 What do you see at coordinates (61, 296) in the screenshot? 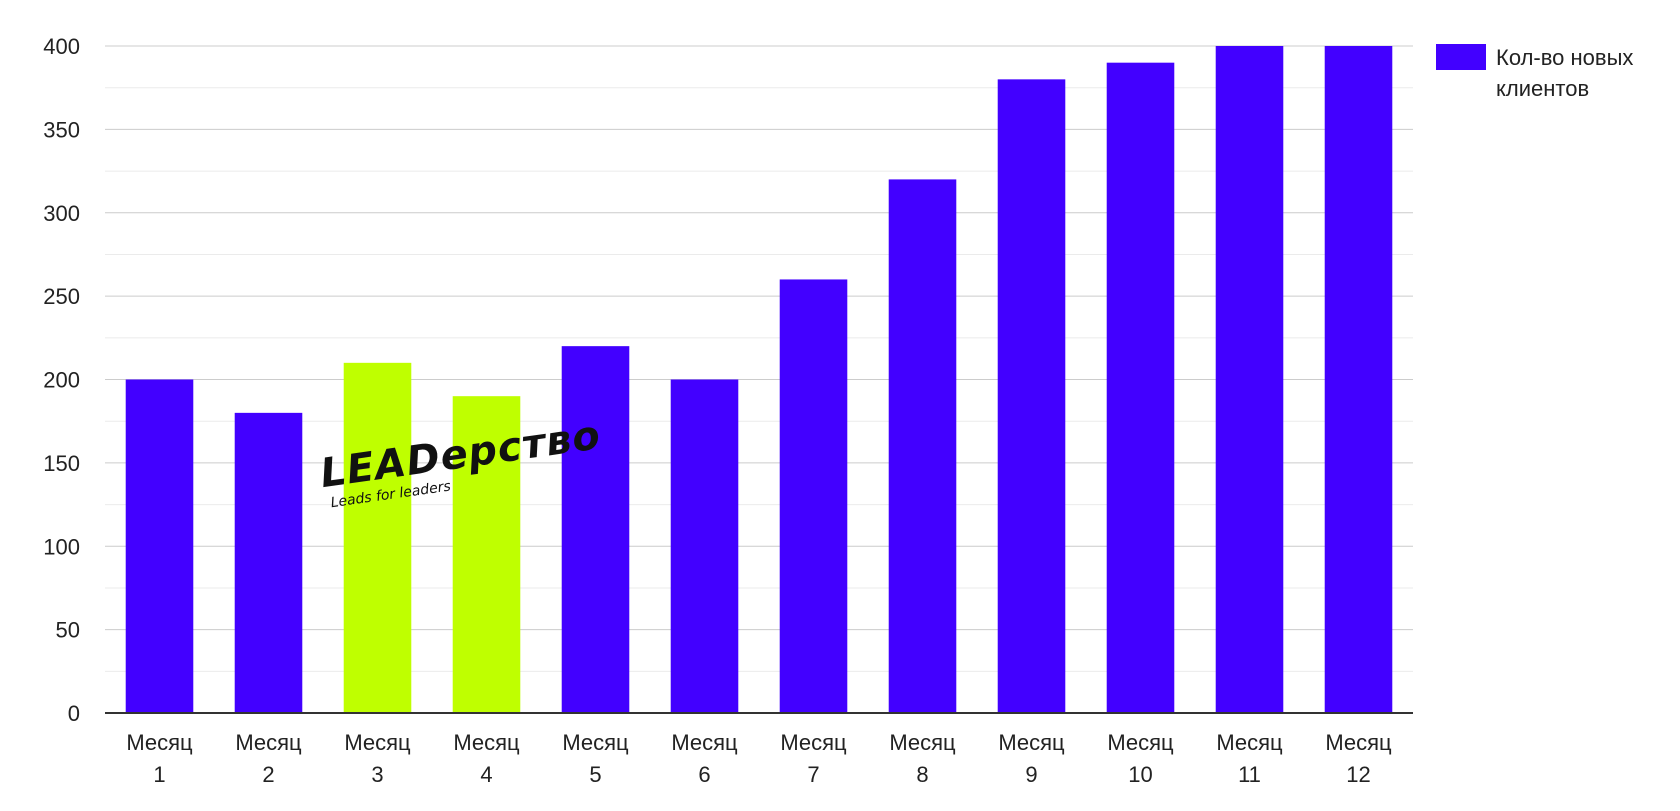
I see `y-tick-label: 250` at bounding box center [61, 296].